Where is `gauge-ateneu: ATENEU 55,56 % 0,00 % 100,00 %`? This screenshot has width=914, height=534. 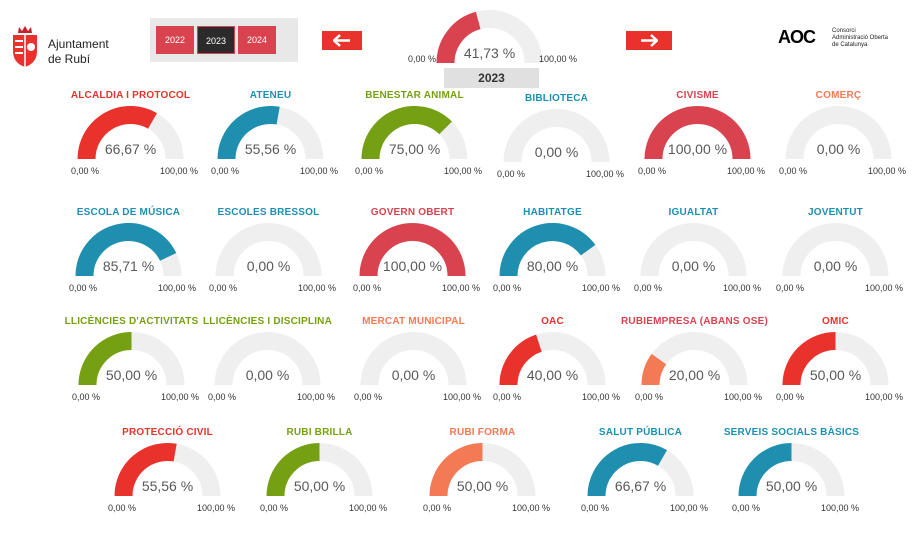
gauge-ateneu: ATENEU 55,56 % 0,00 % 100,00 % is located at coordinates (274, 135).